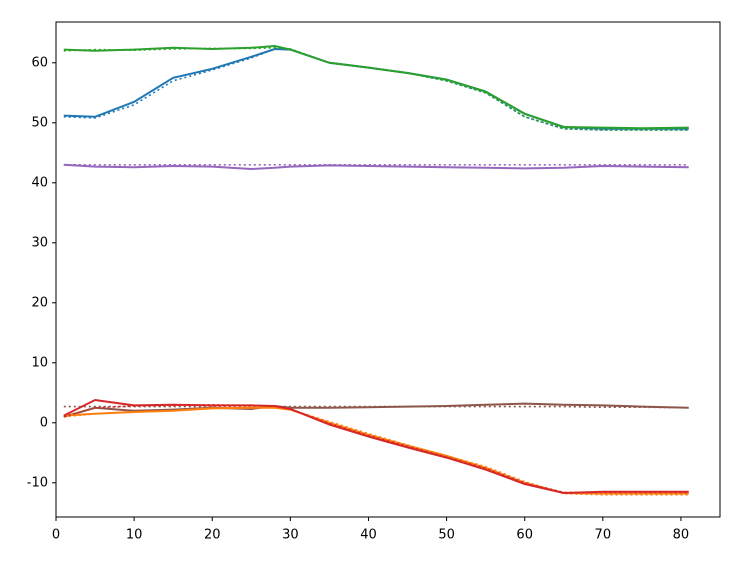 The height and width of the screenshot is (563, 750). Describe the element at coordinates (37, 482) in the screenshot. I see `y-tick-label: -10` at that location.